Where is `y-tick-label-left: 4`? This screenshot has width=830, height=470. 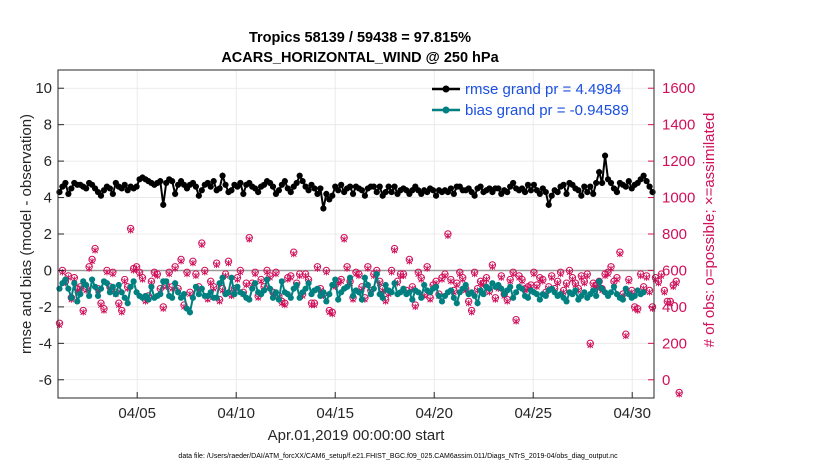
y-tick-label-left: 4 is located at coordinates (48, 198).